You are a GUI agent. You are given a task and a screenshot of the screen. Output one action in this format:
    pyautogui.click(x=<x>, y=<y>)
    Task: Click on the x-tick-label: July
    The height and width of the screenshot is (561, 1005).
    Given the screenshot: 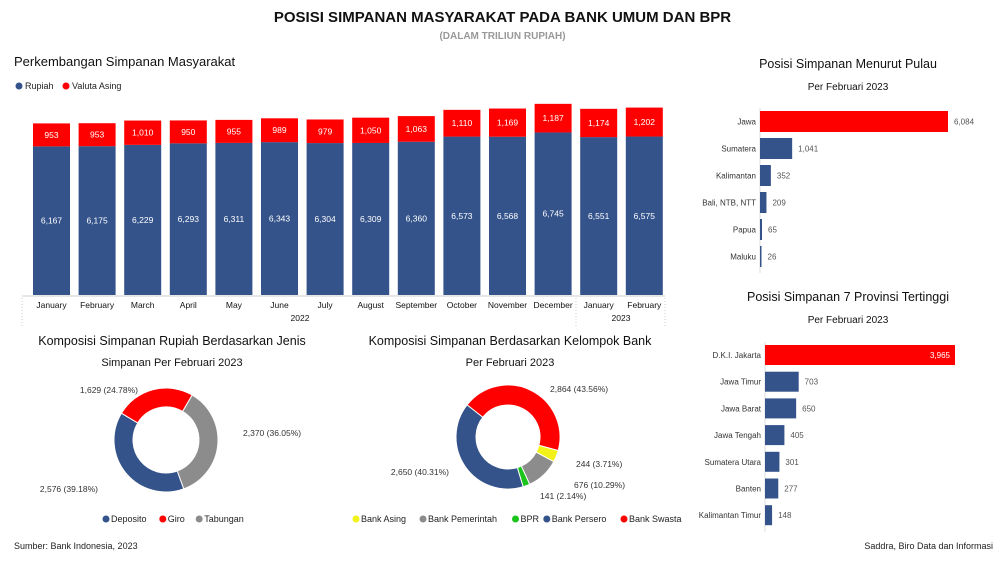 What is the action you would take?
    pyautogui.click(x=326, y=305)
    